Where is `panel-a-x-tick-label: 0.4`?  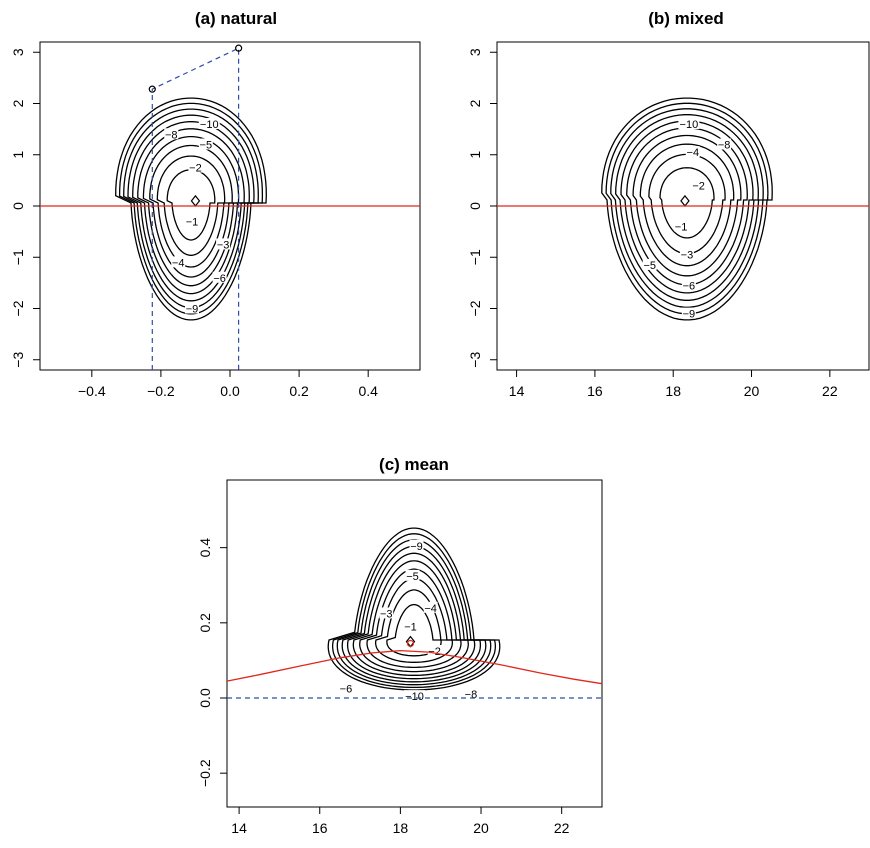
panel-a-x-tick-label: 0.4 is located at coordinates (368, 391).